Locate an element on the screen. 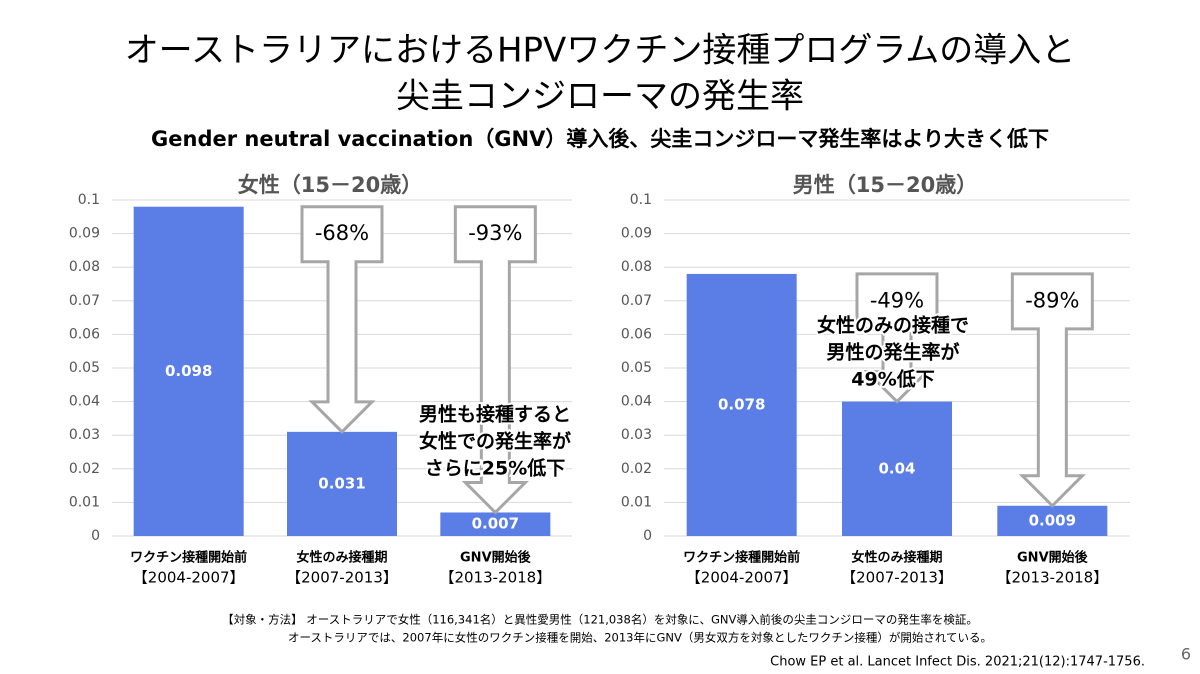 This screenshot has height=674, width=1200. slide-title: オーストラリアにおけるHPVワクチン接種プログラムの導入と is located at coordinates (600, 51).